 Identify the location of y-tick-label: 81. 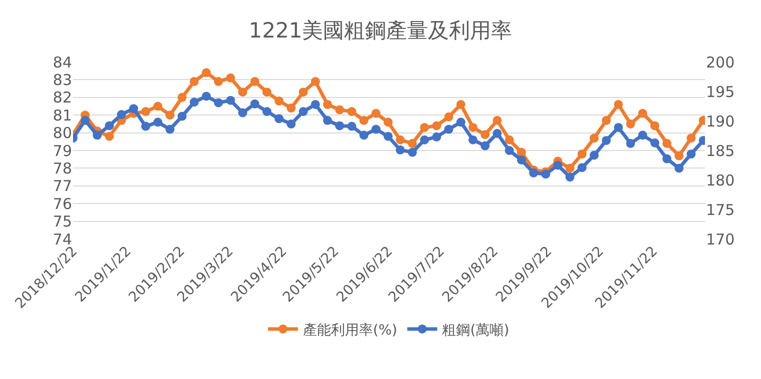
(62, 115).